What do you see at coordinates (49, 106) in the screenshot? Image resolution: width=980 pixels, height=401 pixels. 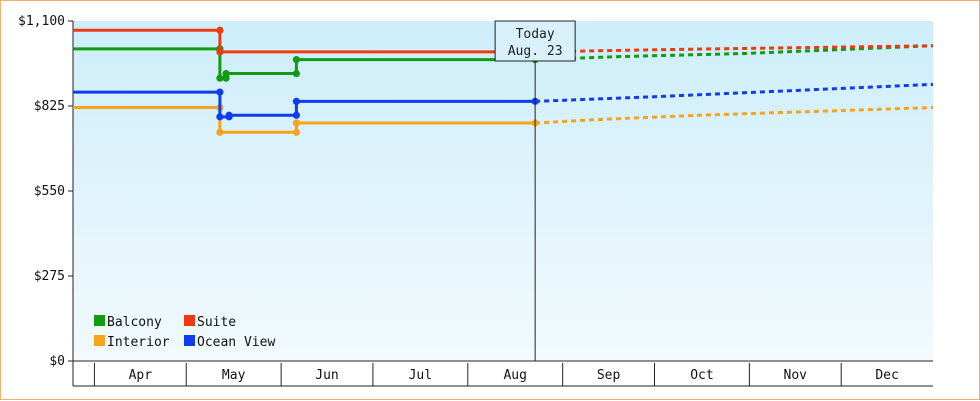 I see `y-tick-label: $825` at bounding box center [49, 106].